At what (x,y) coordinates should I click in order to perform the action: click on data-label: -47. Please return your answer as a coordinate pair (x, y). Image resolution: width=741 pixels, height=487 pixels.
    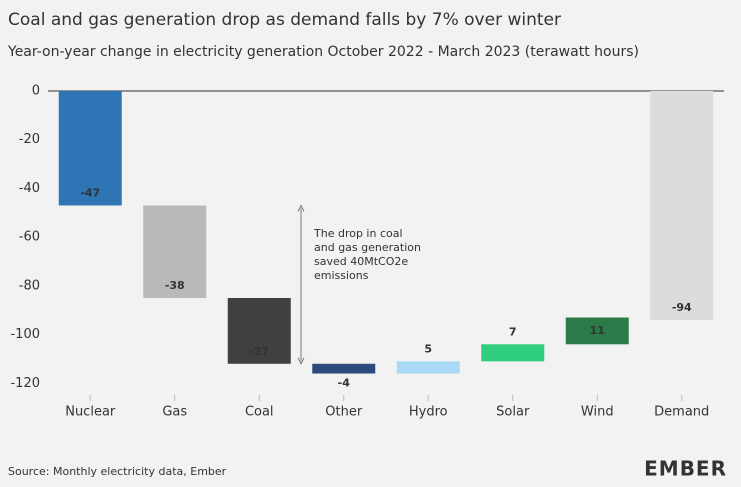
    Looking at the image, I should click on (90, 192).